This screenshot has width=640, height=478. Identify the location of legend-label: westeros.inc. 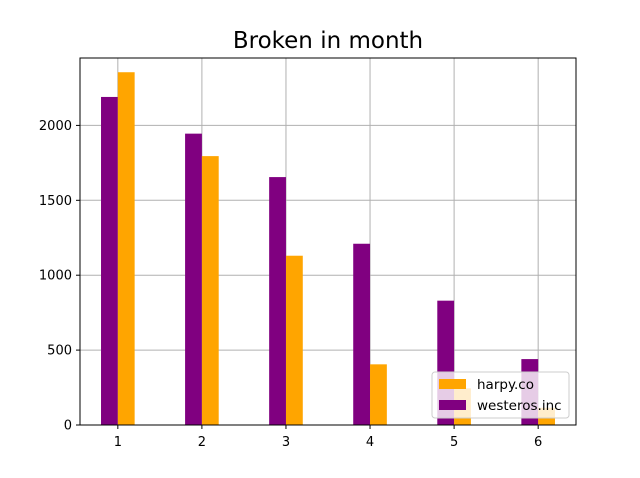
(519, 406).